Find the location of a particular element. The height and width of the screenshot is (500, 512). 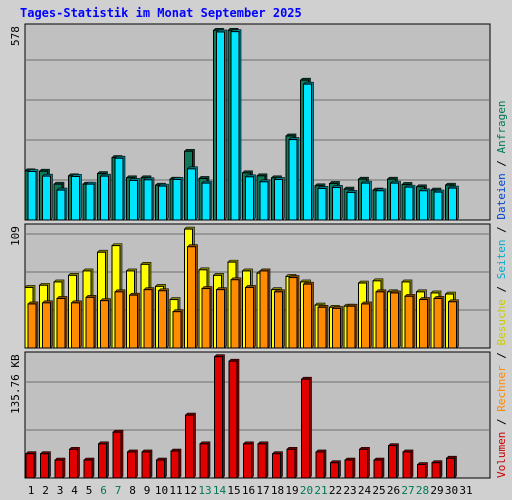

x-tick-label-day-15: 15 is located at coordinates (233, 490).